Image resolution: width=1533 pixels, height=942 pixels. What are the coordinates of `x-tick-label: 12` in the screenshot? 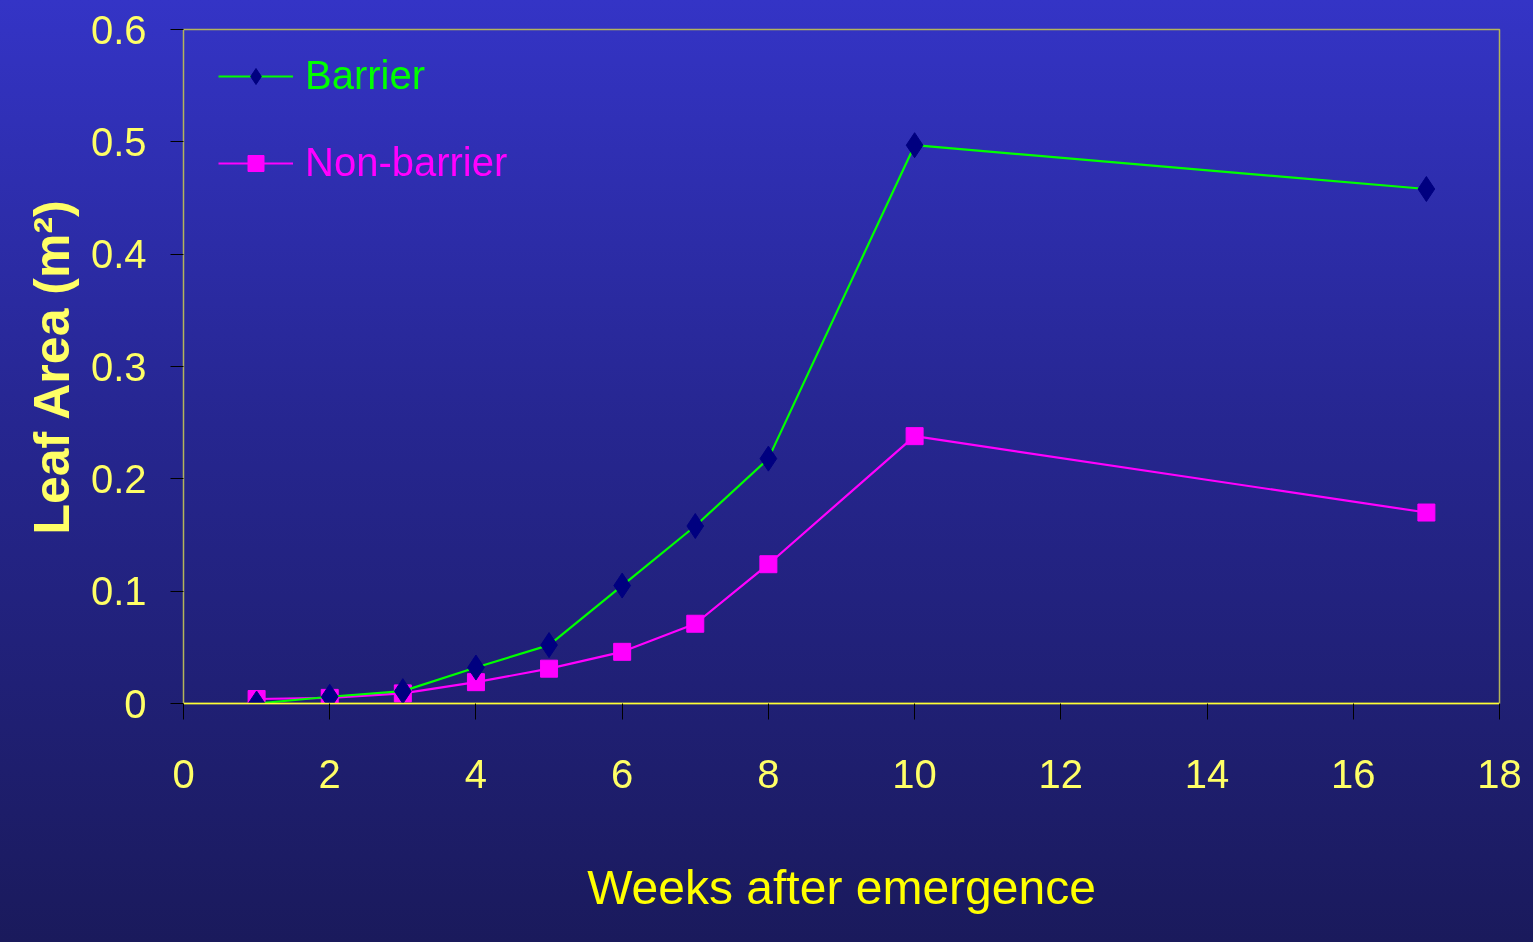 It's located at (1061, 773).